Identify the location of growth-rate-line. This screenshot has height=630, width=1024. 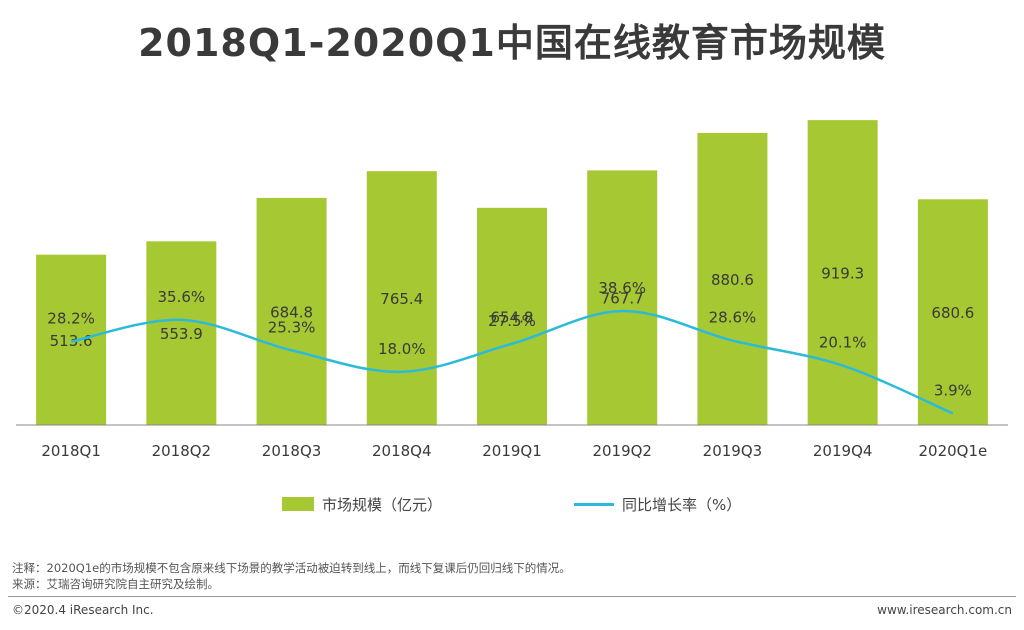
(512, 362).